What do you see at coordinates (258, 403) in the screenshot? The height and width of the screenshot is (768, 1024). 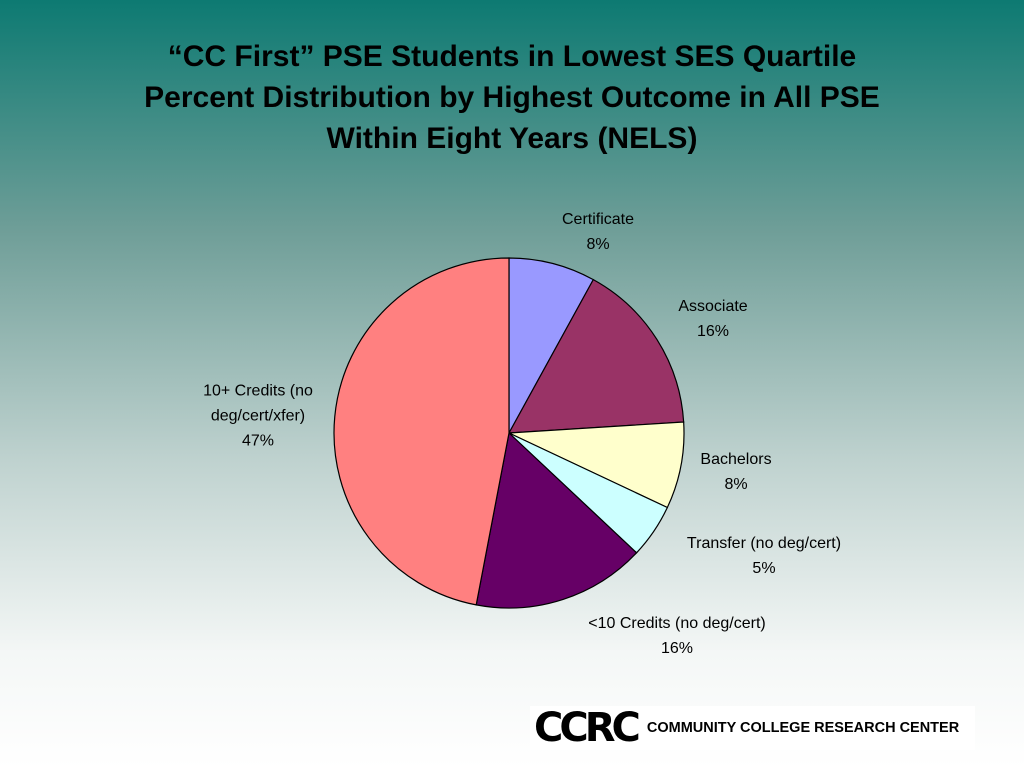 I see `category-label: 10+ Credits (no deg/cert/xfer)` at bounding box center [258, 403].